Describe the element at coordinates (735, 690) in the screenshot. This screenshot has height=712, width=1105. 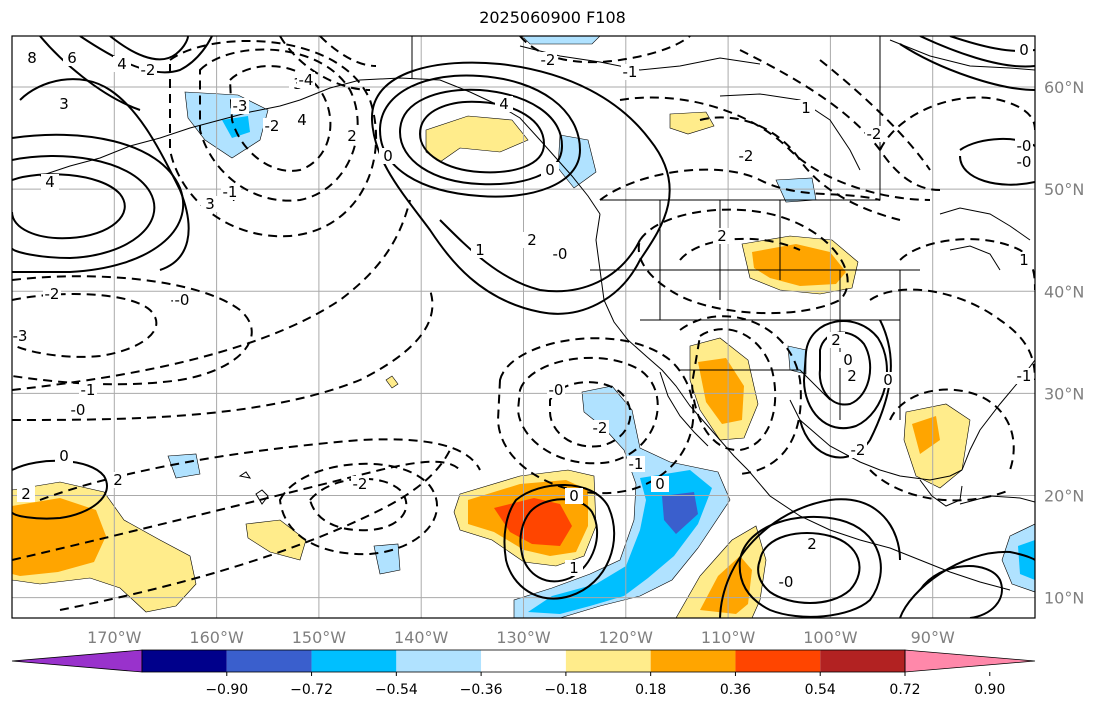
I see `colorbar-tick-label: 0.36` at that location.